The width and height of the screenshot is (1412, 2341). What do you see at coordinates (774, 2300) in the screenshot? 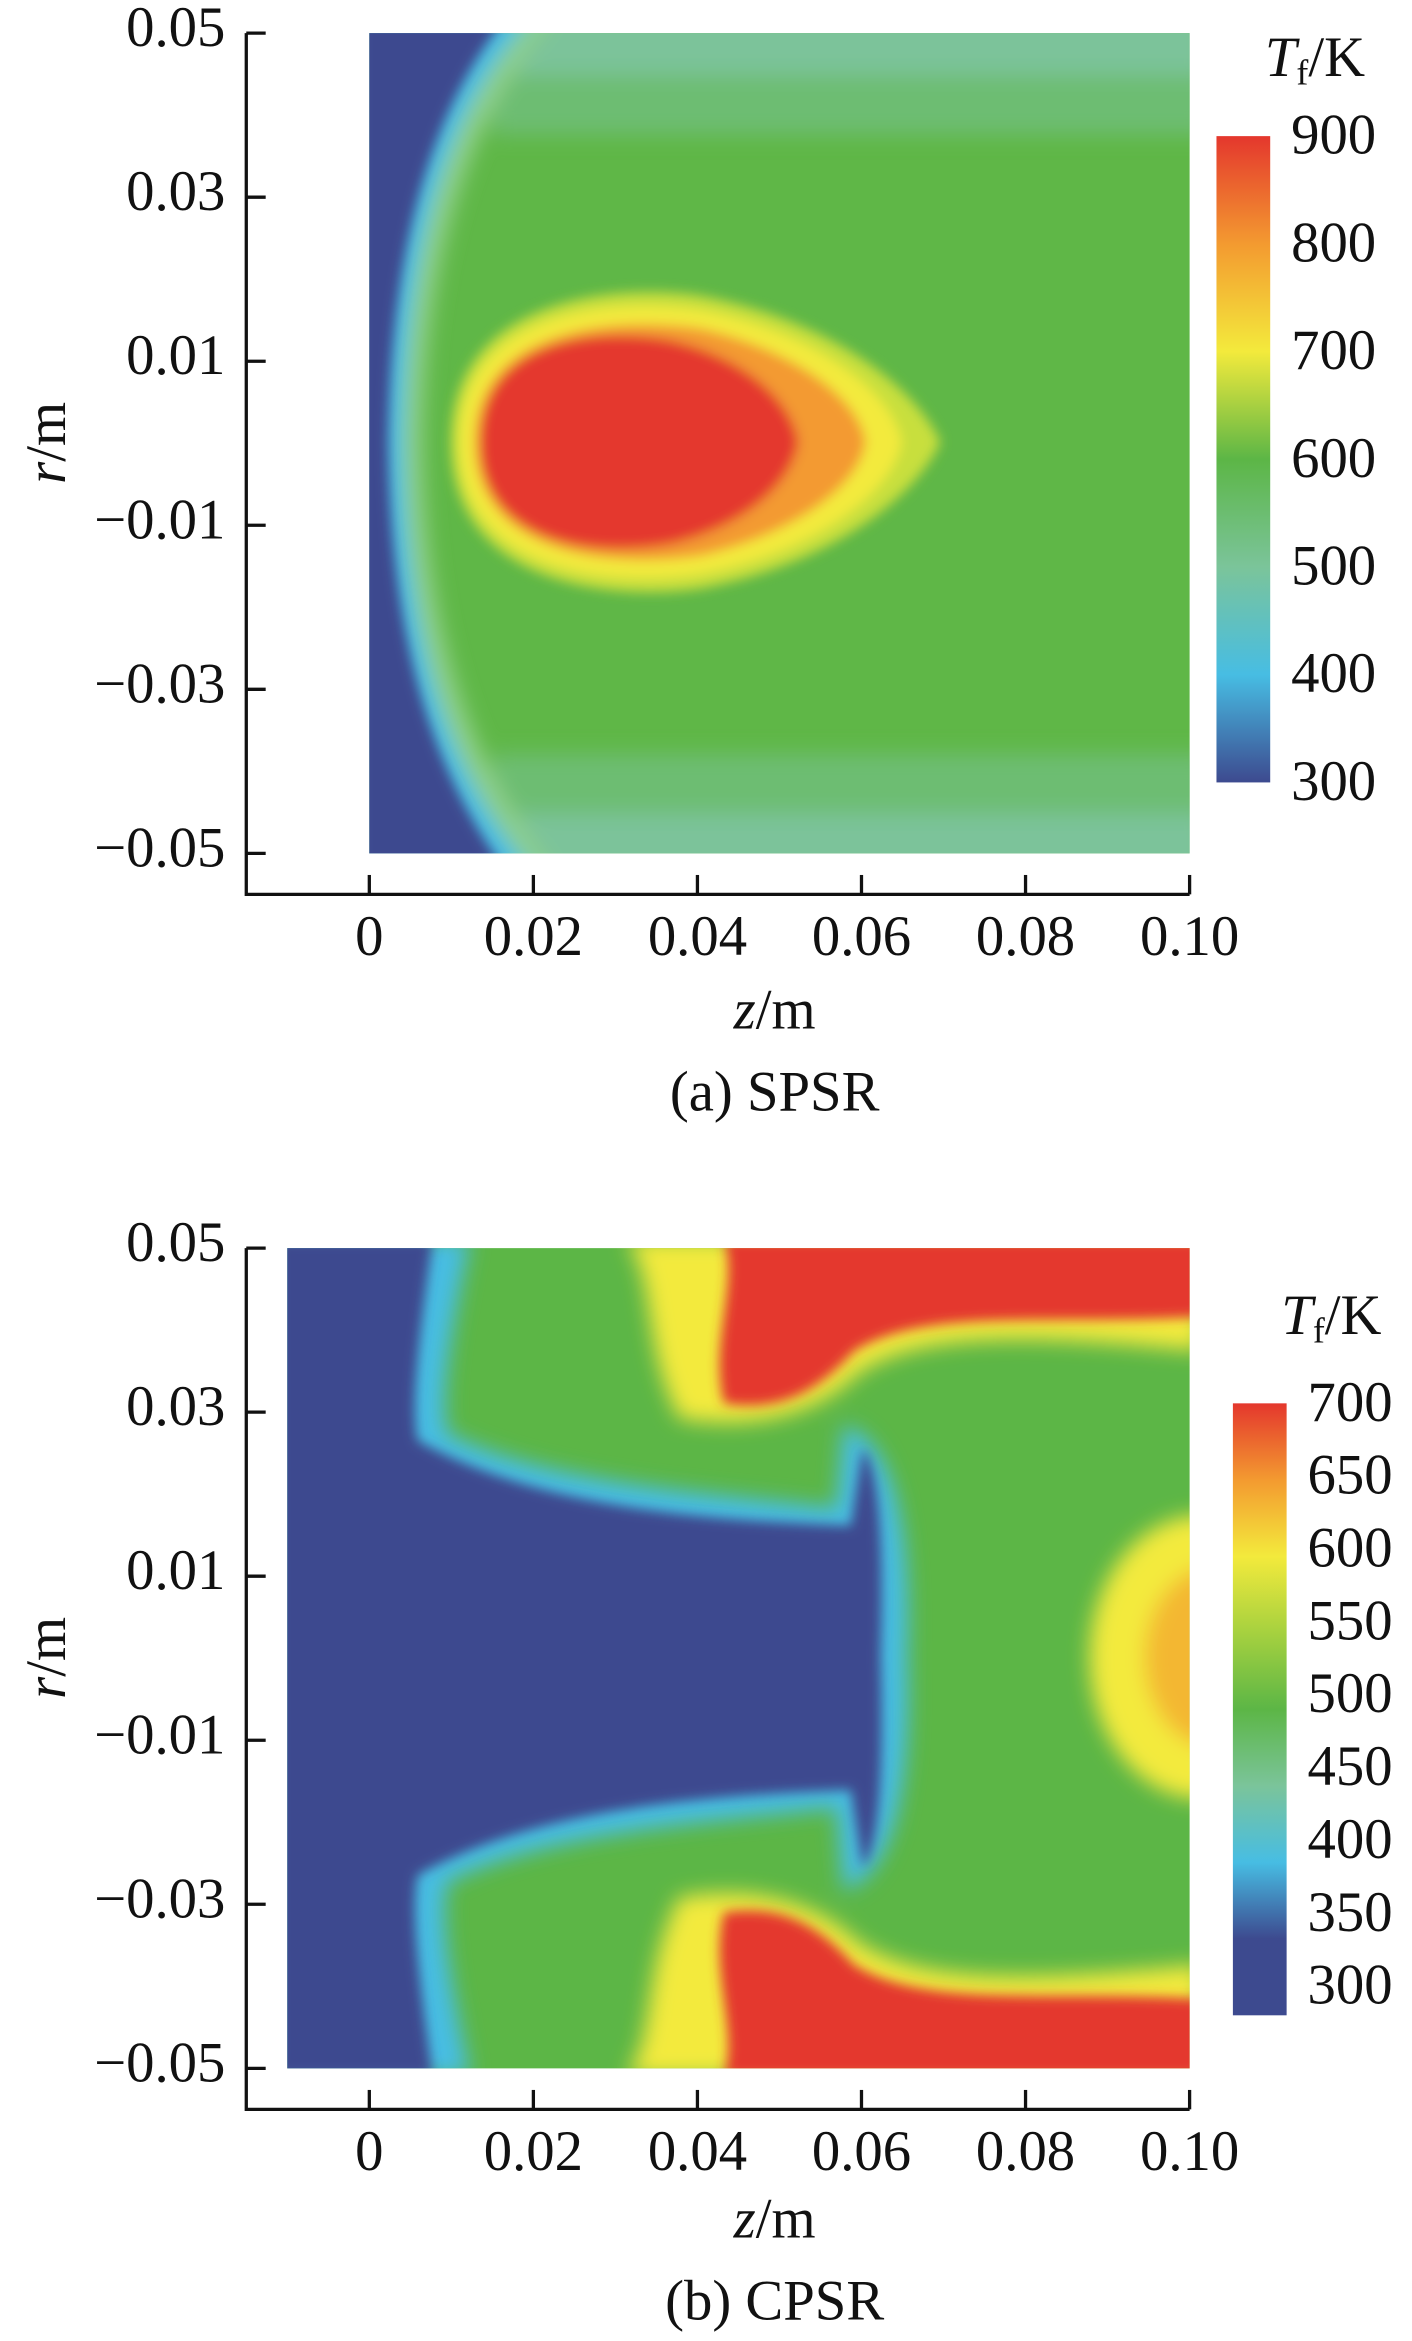
I see `caption: (b) CPSR` at bounding box center [774, 2300].